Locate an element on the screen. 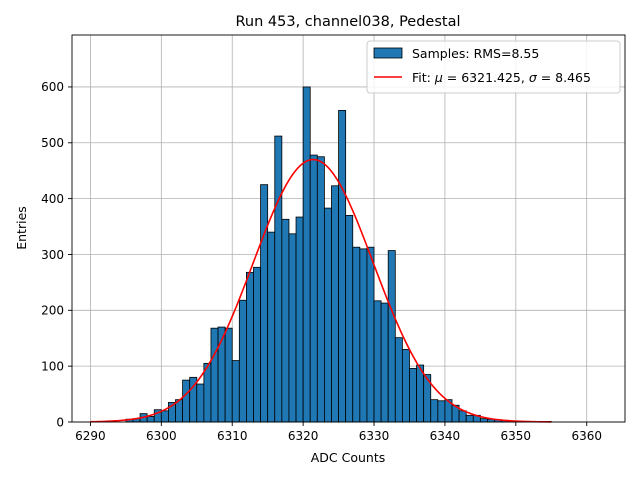 The image size is (640, 480). legend-label-samples: Samples: RMS=8.55 is located at coordinates (475, 53).